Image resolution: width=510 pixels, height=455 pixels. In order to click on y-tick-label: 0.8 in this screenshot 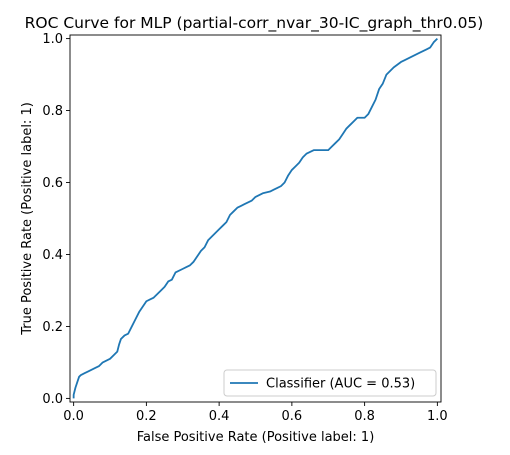, I will do `click(52, 111)`.